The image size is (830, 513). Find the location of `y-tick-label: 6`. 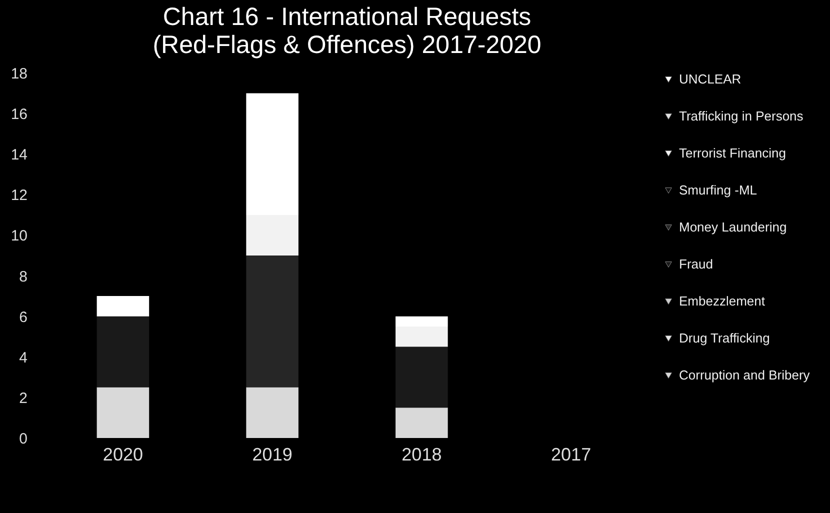

y-tick-label: 6 is located at coordinates (23, 317).